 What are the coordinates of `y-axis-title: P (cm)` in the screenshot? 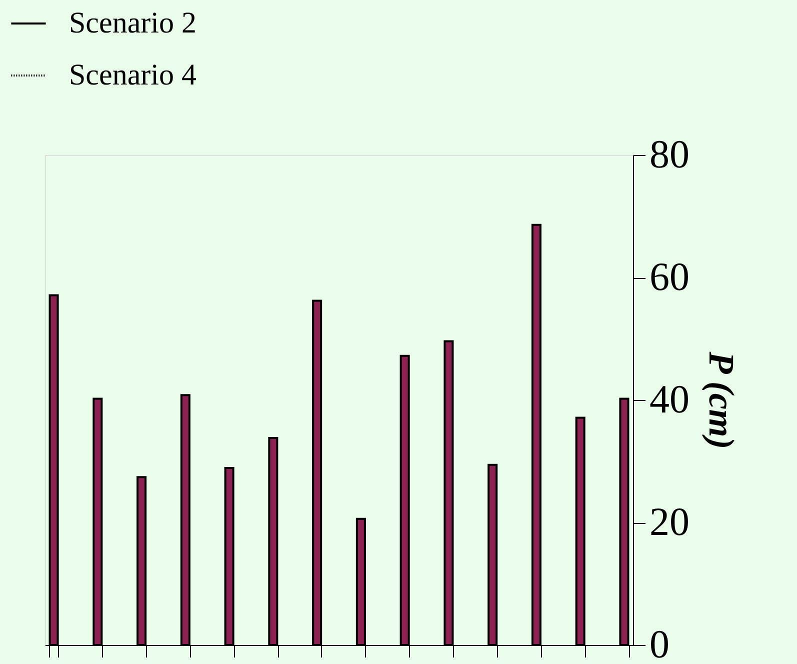 It's located at (722, 400).